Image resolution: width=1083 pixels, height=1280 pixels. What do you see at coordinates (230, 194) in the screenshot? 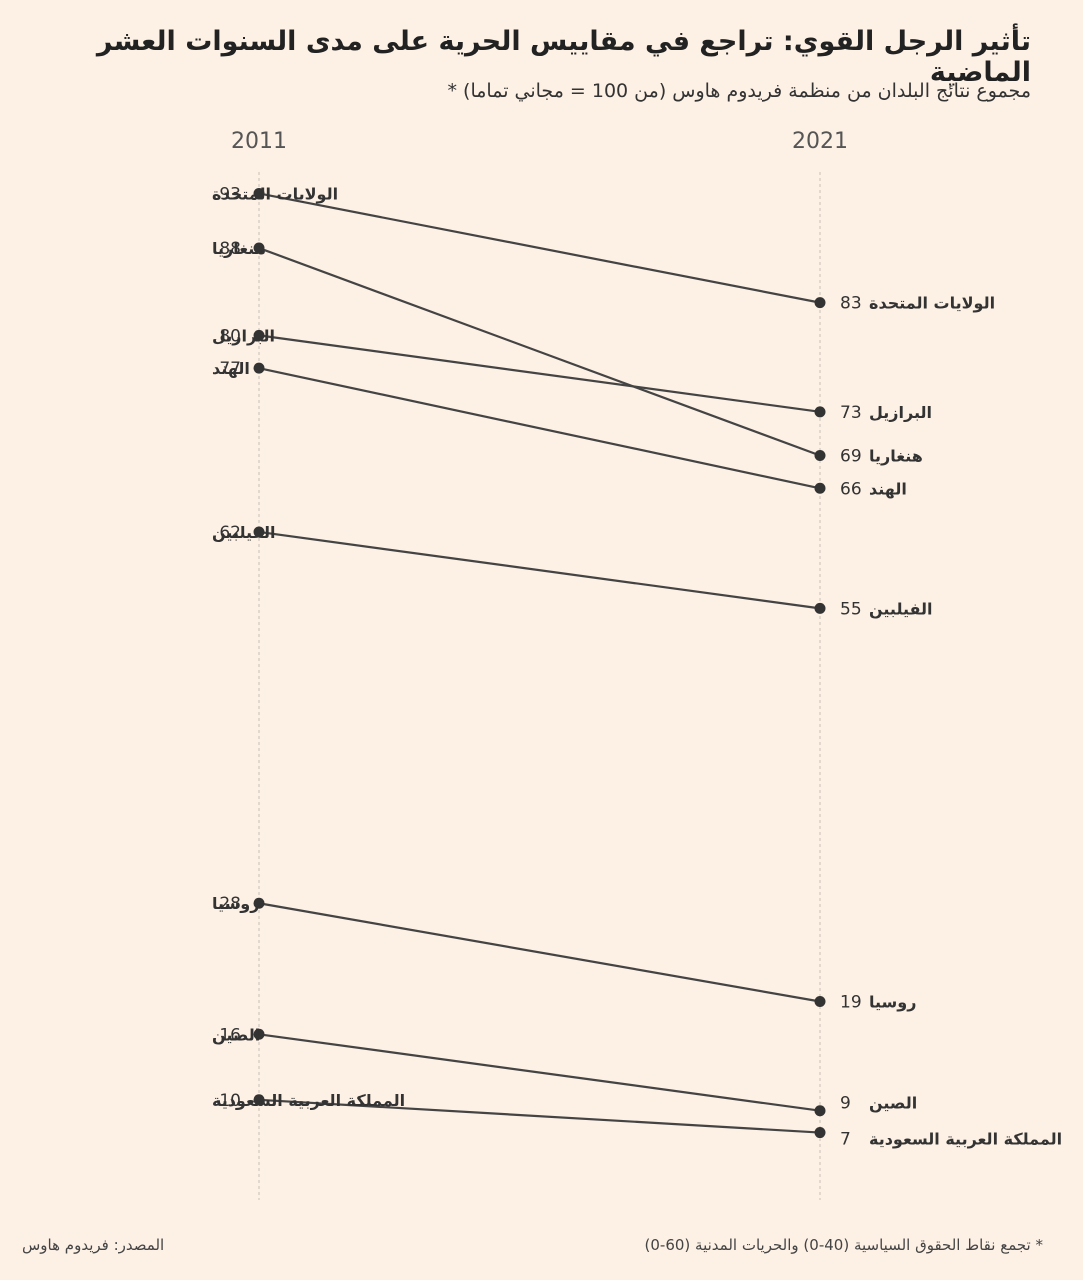
I see `value-label-2011-0: 93` at bounding box center [230, 194].